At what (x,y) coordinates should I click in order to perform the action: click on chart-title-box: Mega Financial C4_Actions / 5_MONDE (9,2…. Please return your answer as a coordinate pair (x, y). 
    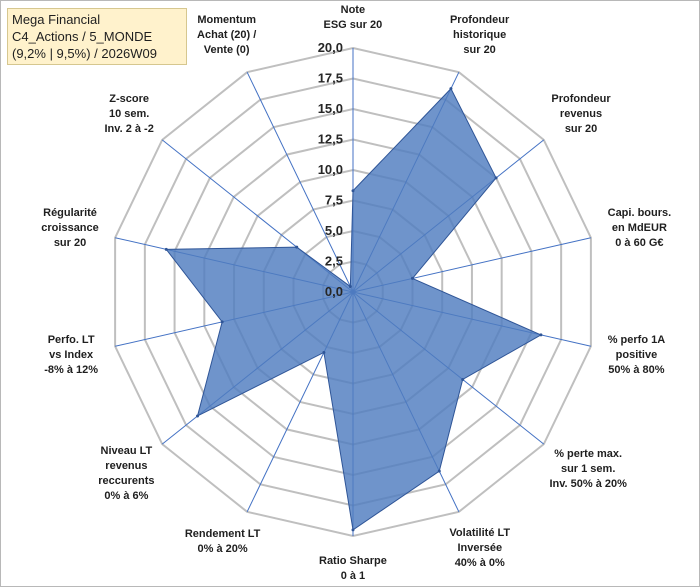
    Looking at the image, I should click on (97, 36).